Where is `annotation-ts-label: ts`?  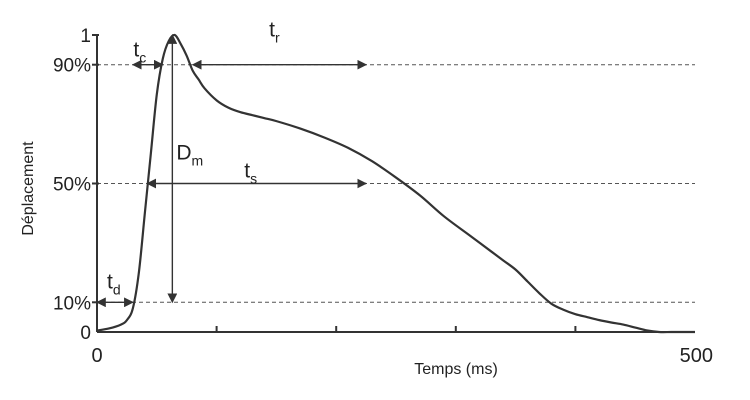
annotation-ts-label: ts is located at coordinates (250, 173).